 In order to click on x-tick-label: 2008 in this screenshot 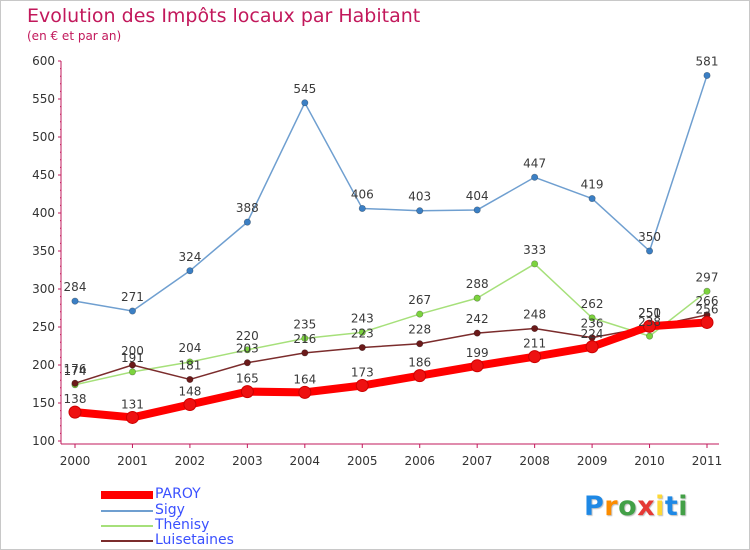, I will do `click(534, 461)`.